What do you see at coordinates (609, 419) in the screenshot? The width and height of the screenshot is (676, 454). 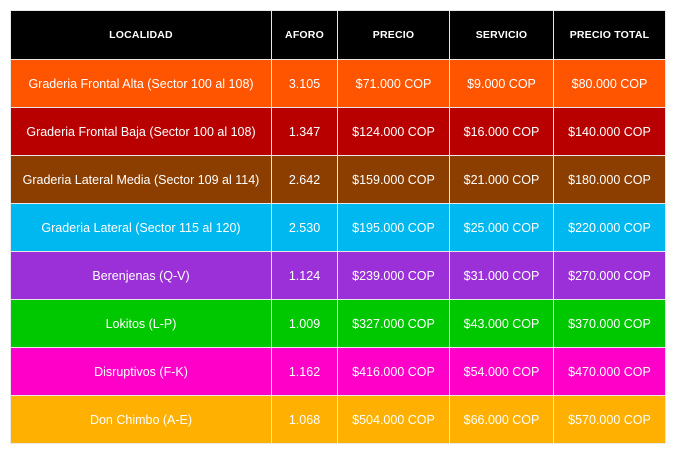 I see `cell-precio-total: $570.000 COP` at bounding box center [609, 419].